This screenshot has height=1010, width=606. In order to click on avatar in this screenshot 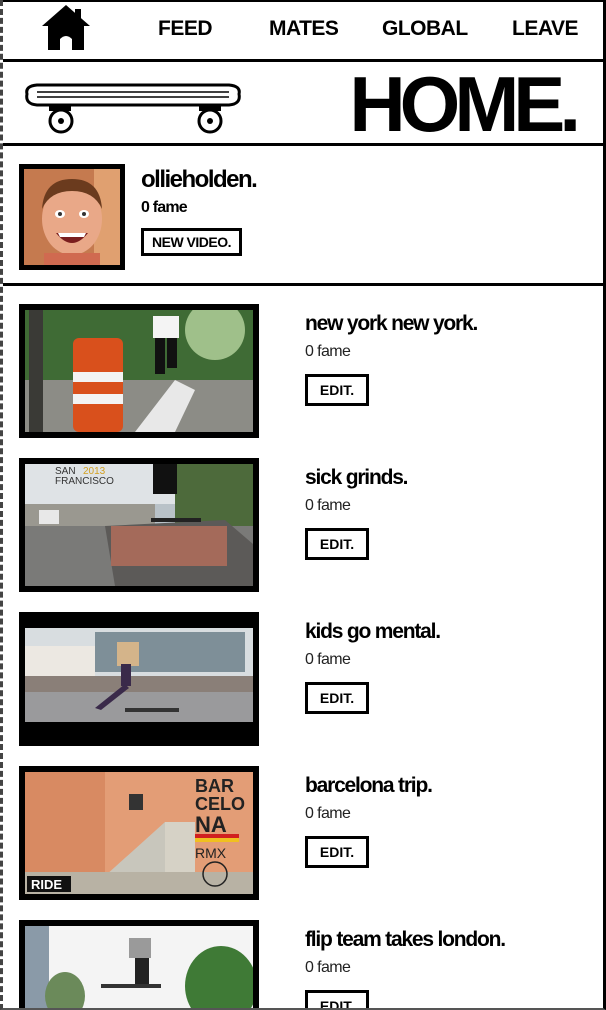, I will do `click(72, 217)`.